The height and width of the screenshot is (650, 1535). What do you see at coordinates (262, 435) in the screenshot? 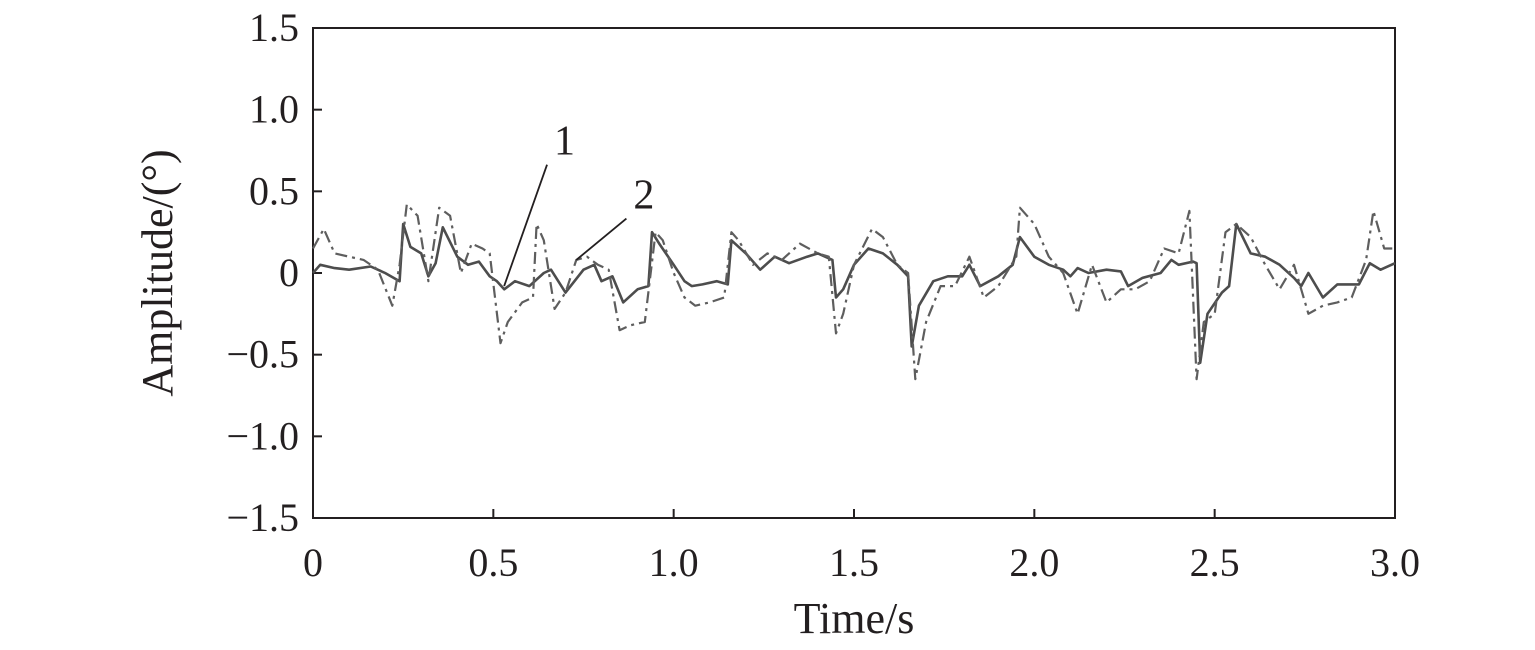
I see `y-tick-label: −1.0` at bounding box center [262, 435].